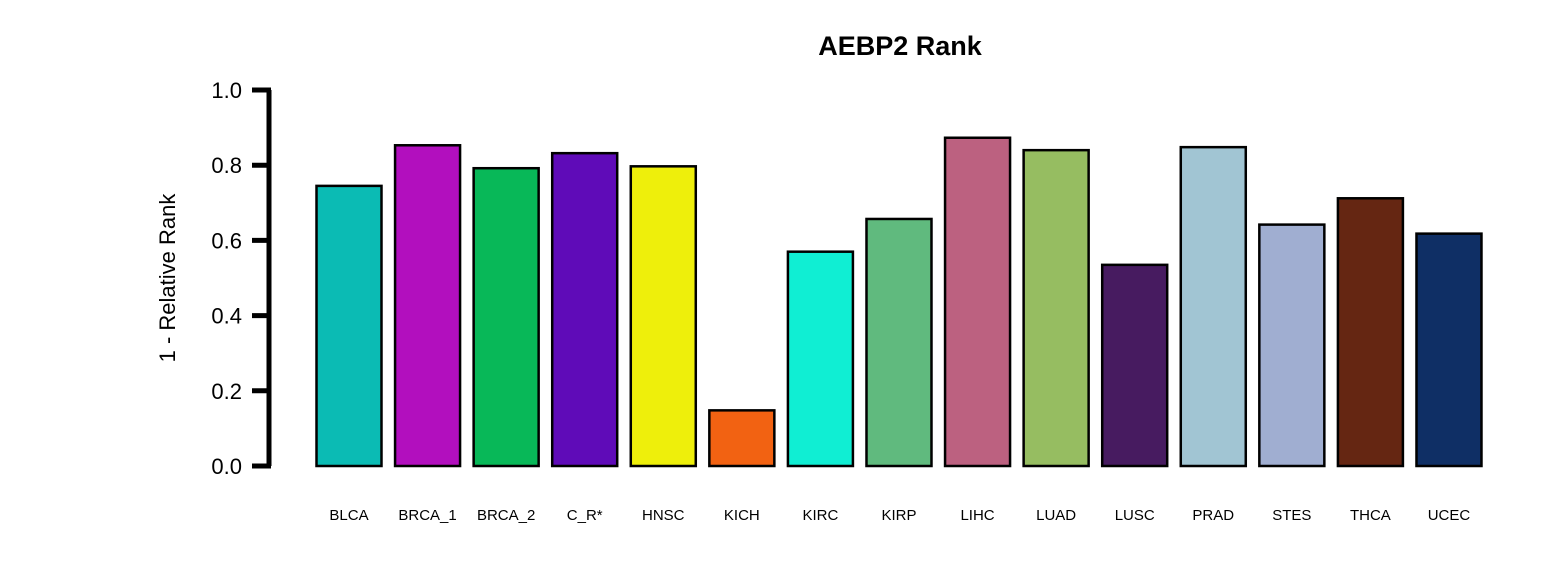 The width and height of the screenshot is (1560, 586). What do you see at coordinates (1449, 515) in the screenshot?
I see `x-tick-label: UCEC` at bounding box center [1449, 515].